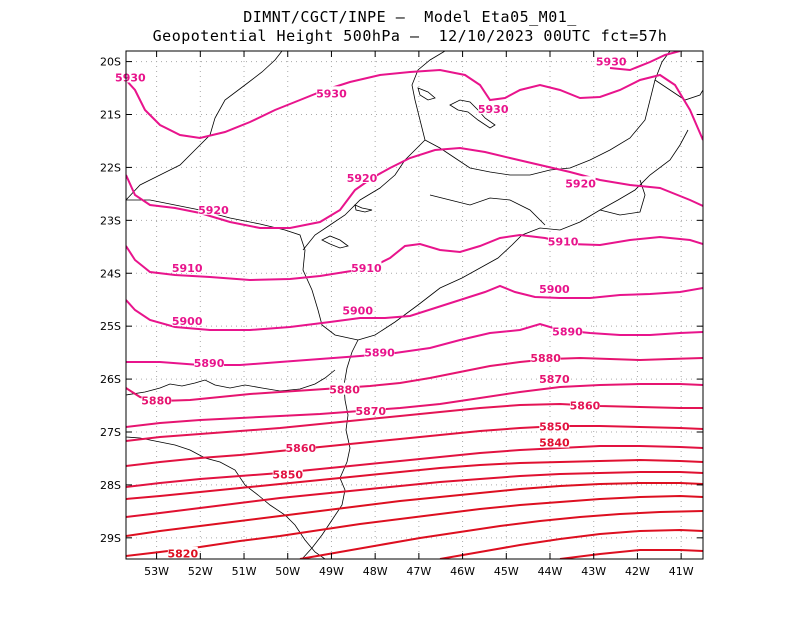 This screenshot has width=800, height=618. Describe the element at coordinates (287, 571) in the screenshot. I see `x-tick-label: 50W` at that location.